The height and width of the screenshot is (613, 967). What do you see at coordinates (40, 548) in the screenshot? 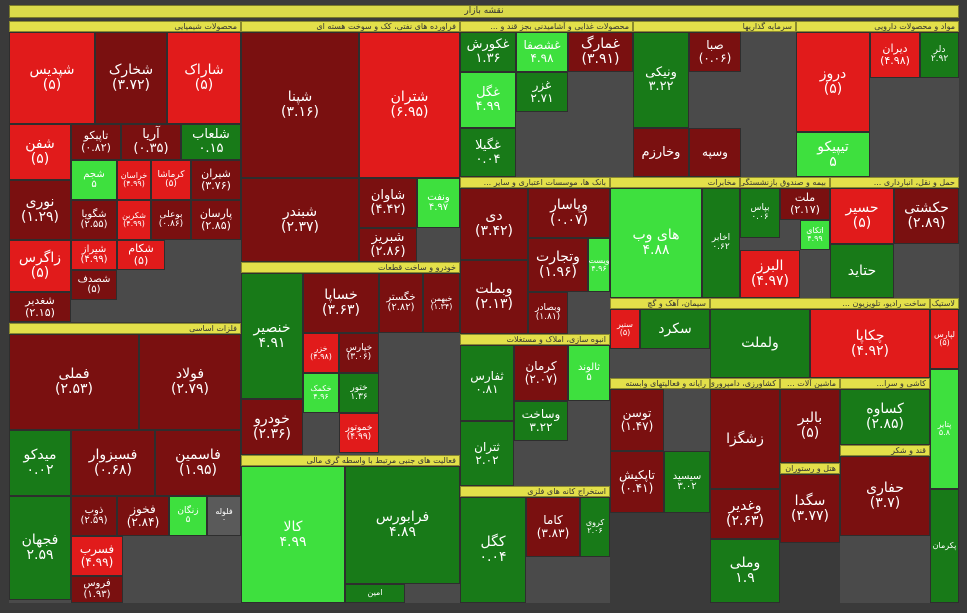
I see `stock-tile: فجهان ۲.۵۹` at bounding box center [40, 548].